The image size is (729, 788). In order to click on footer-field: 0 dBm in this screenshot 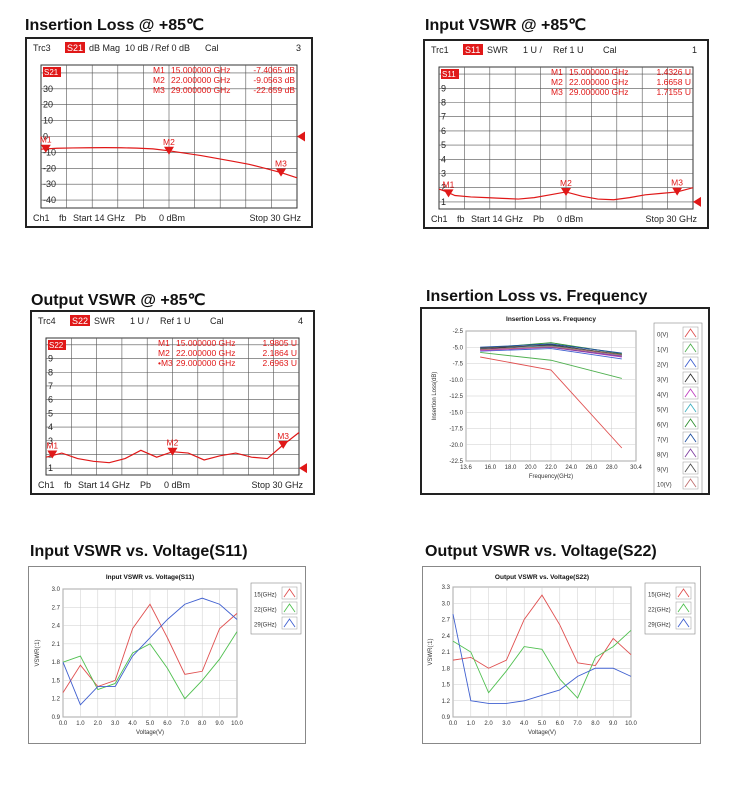, I will do `click(570, 219)`.